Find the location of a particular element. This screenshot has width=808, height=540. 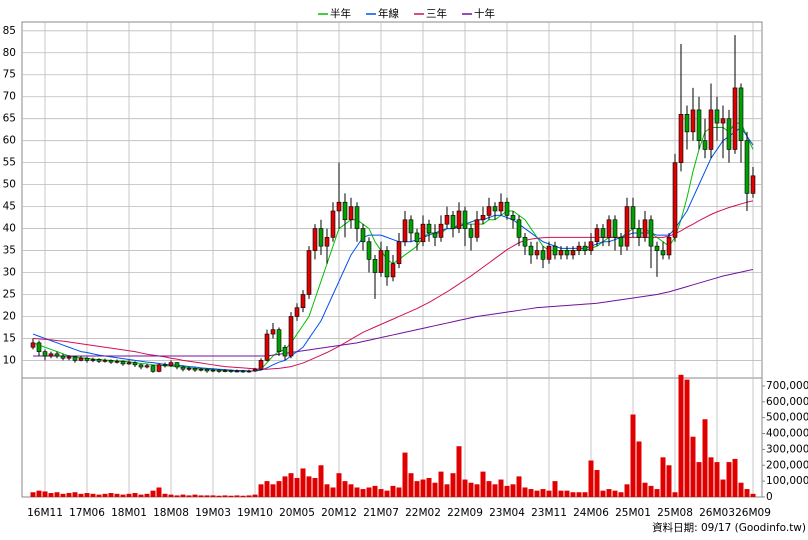

y-tick-label: 65 is located at coordinates (9, 119).